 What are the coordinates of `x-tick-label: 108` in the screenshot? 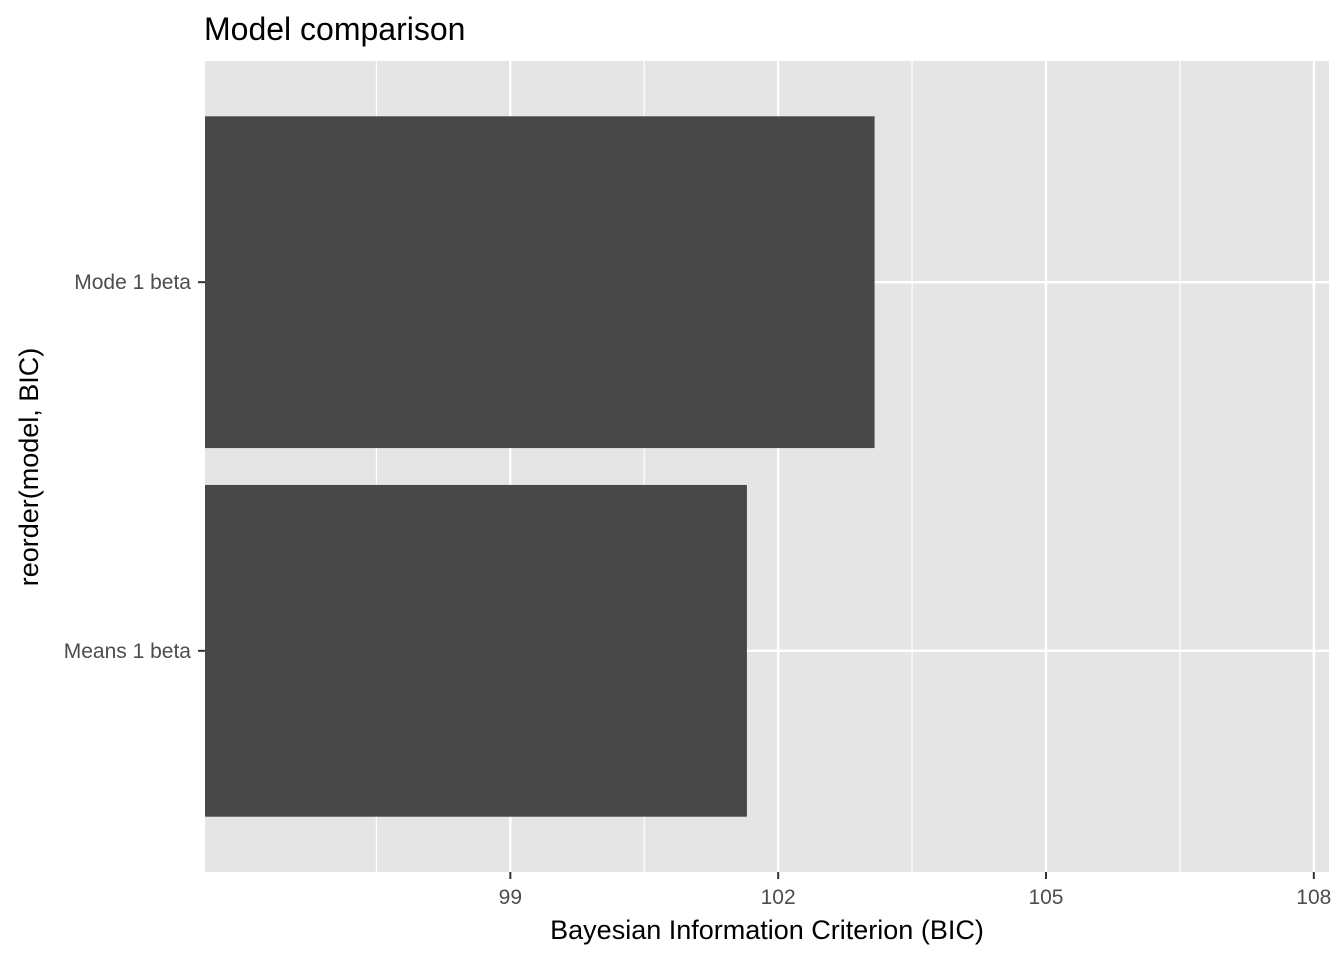 It's located at (1313, 897).